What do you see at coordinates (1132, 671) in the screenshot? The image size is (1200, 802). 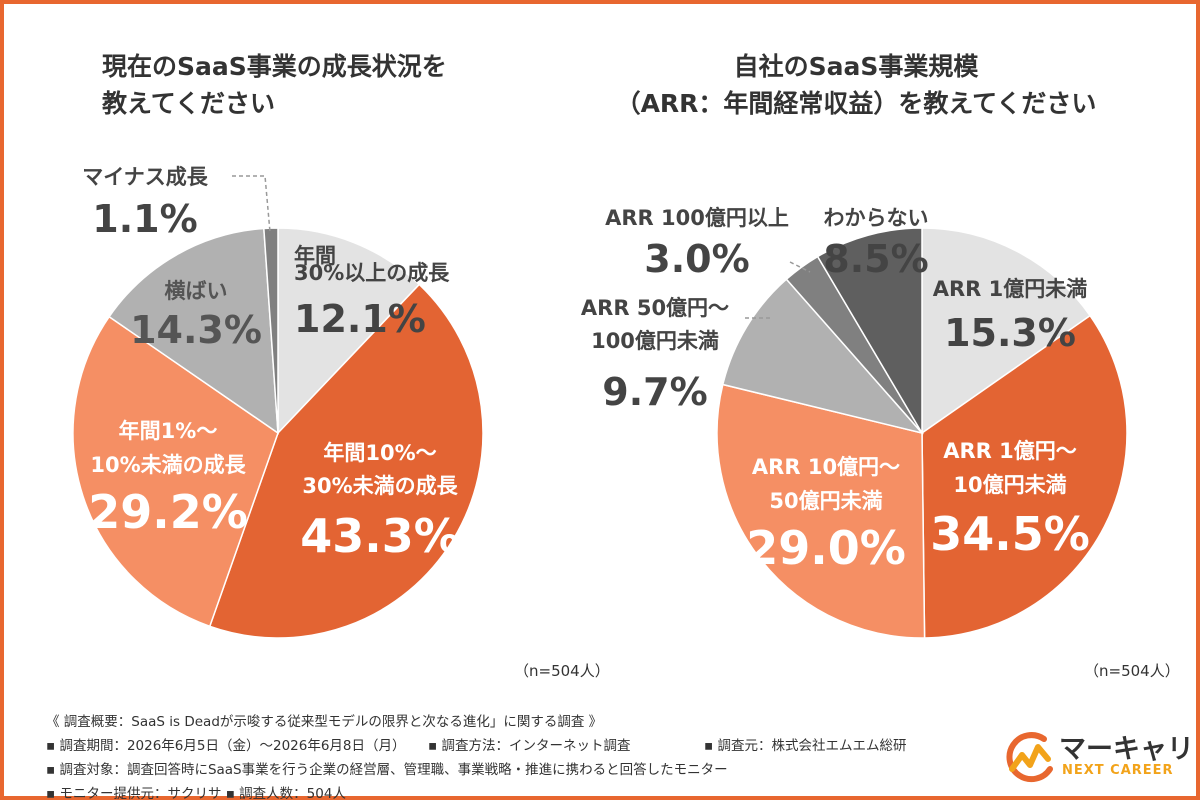 I see `chart-2-sample-size: （n=504人）` at bounding box center [1132, 671].